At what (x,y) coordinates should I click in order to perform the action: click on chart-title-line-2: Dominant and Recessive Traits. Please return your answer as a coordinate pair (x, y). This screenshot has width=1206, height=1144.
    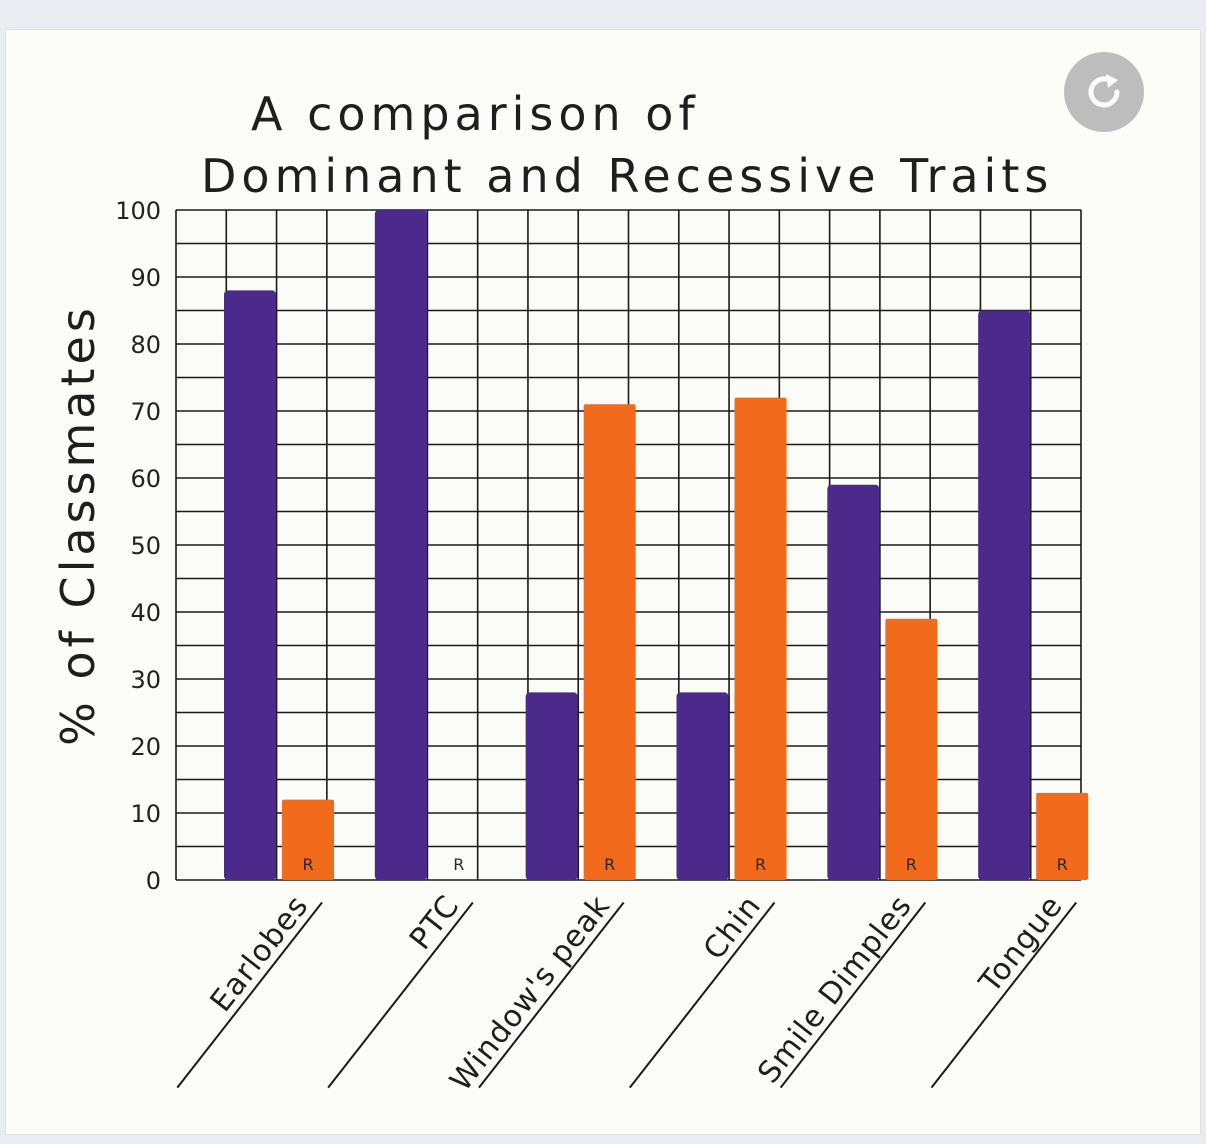
    Looking at the image, I should click on (627, 176).